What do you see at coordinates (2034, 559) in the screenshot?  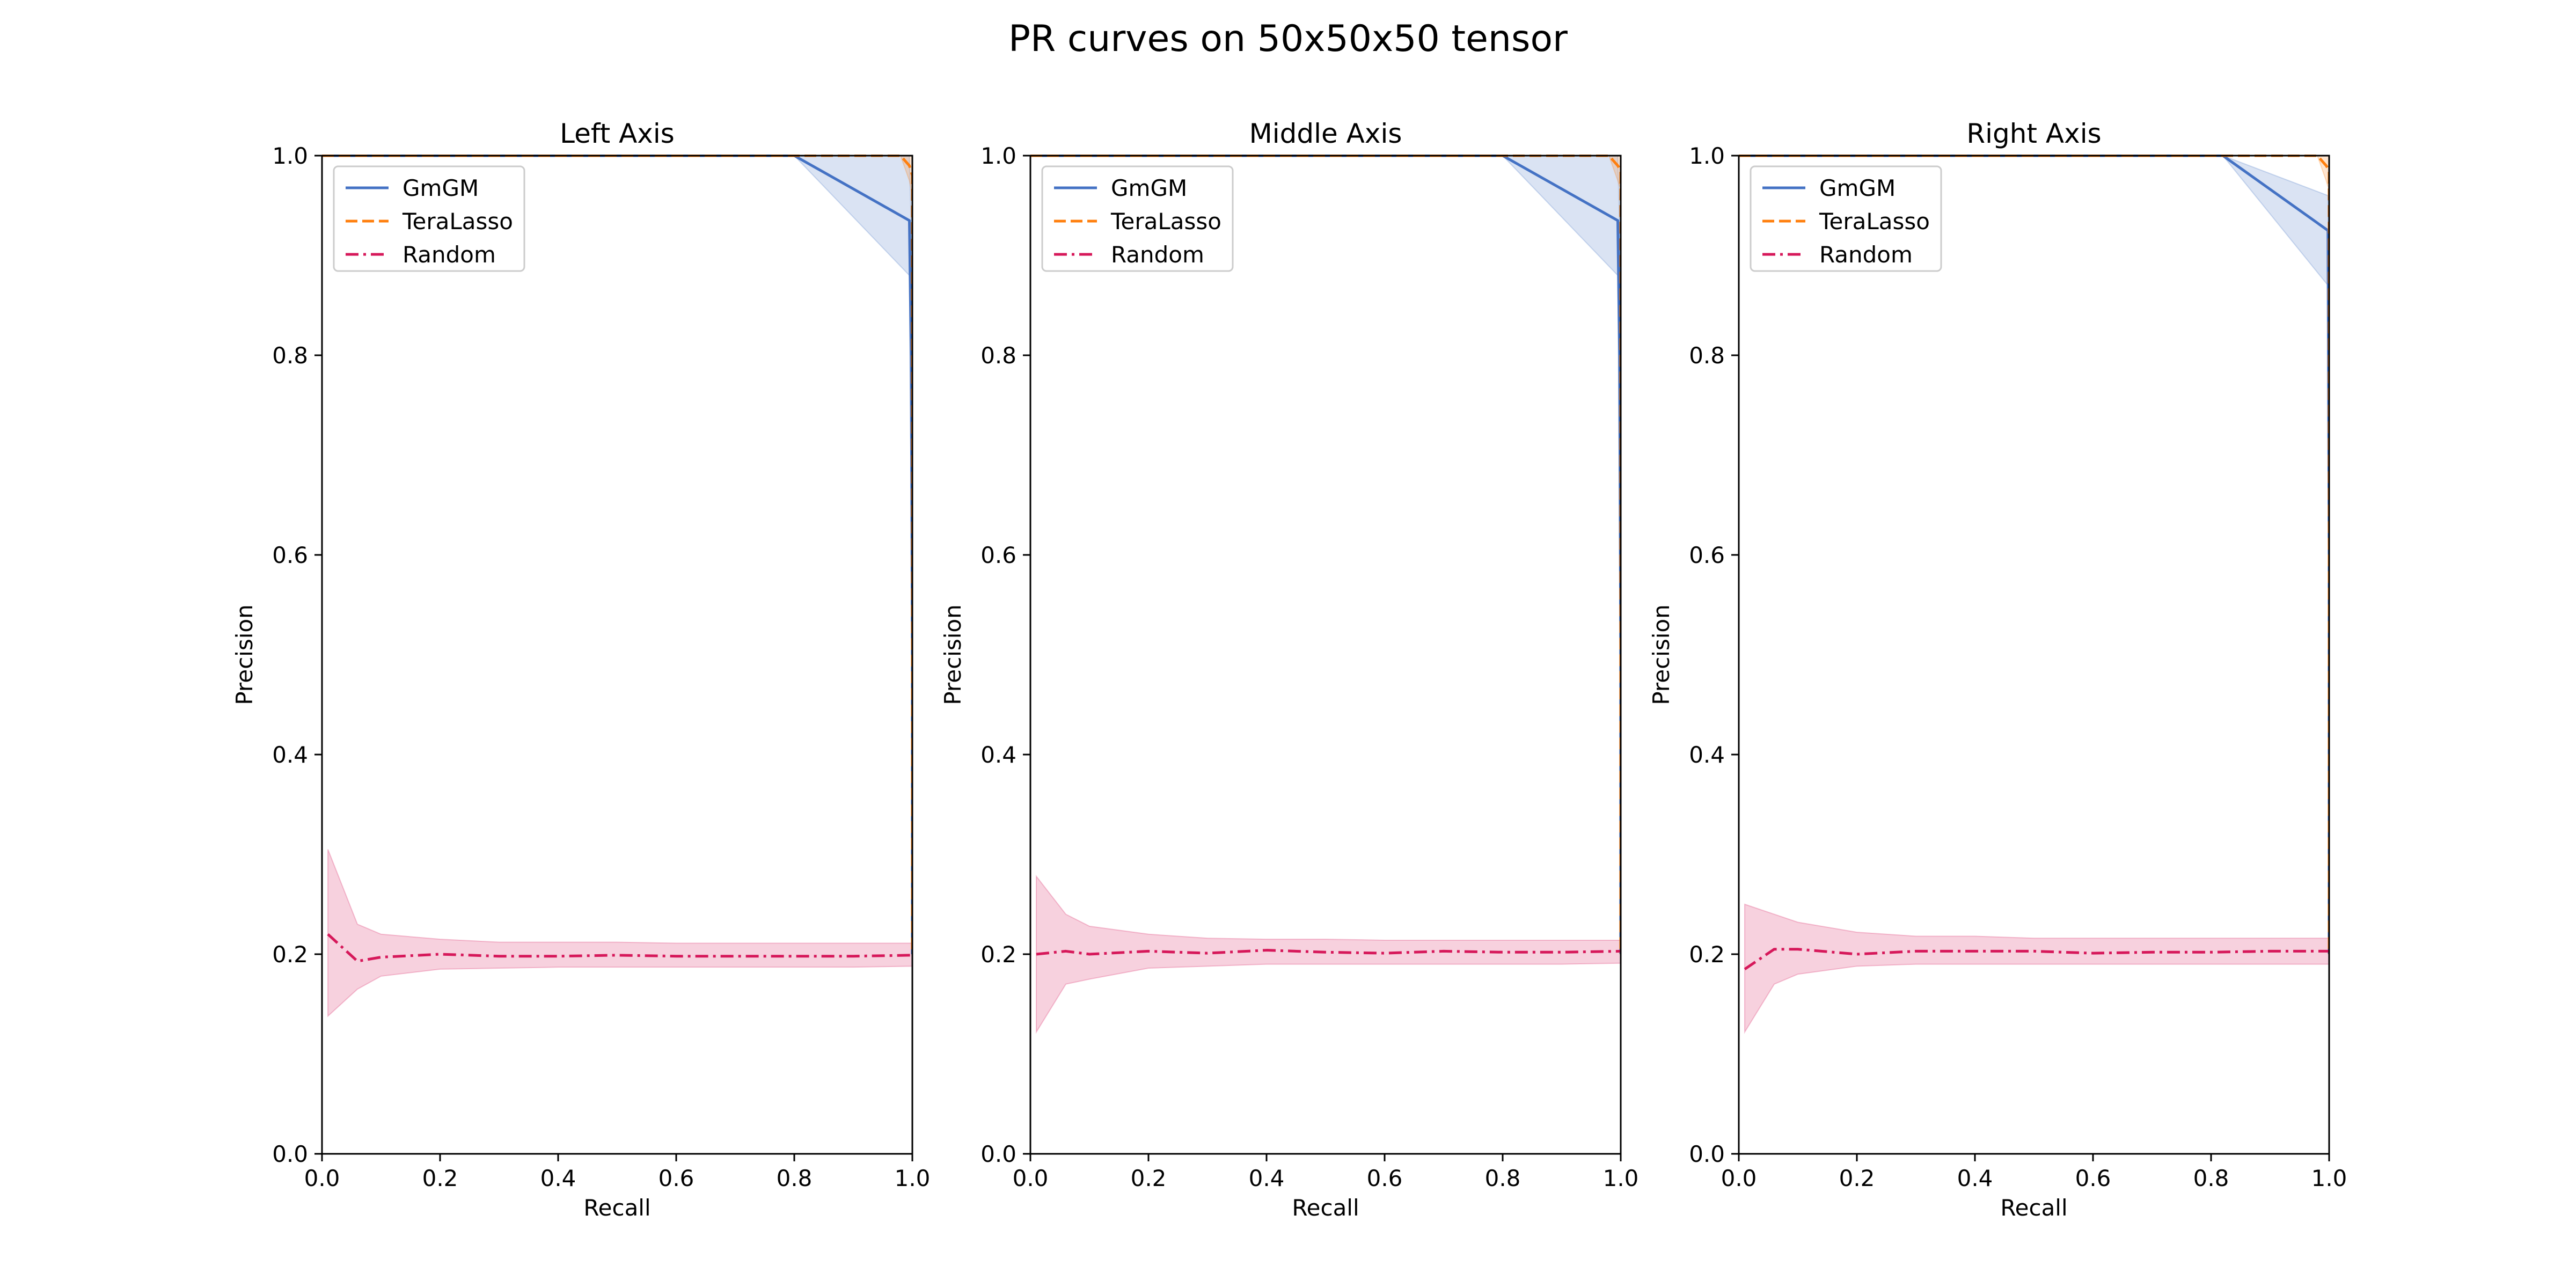 I see `gmgm-band` at bounding box center [2034, 559].